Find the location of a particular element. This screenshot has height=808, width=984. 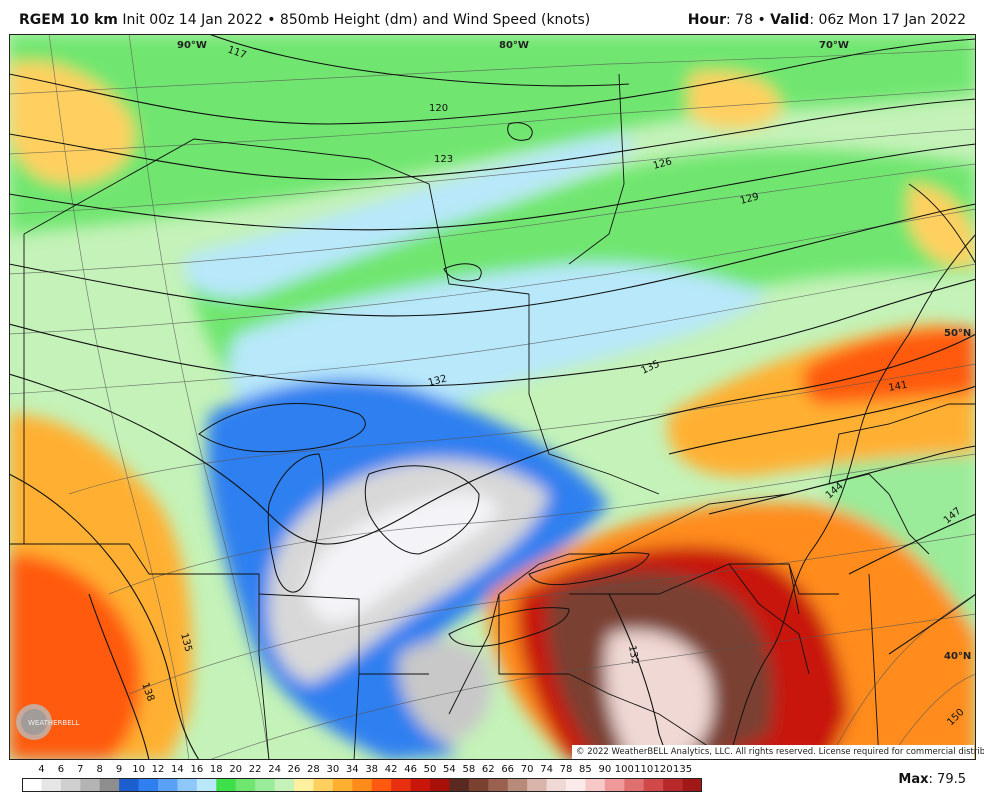

legend-value: 22 is located at coordinates (255, 769).